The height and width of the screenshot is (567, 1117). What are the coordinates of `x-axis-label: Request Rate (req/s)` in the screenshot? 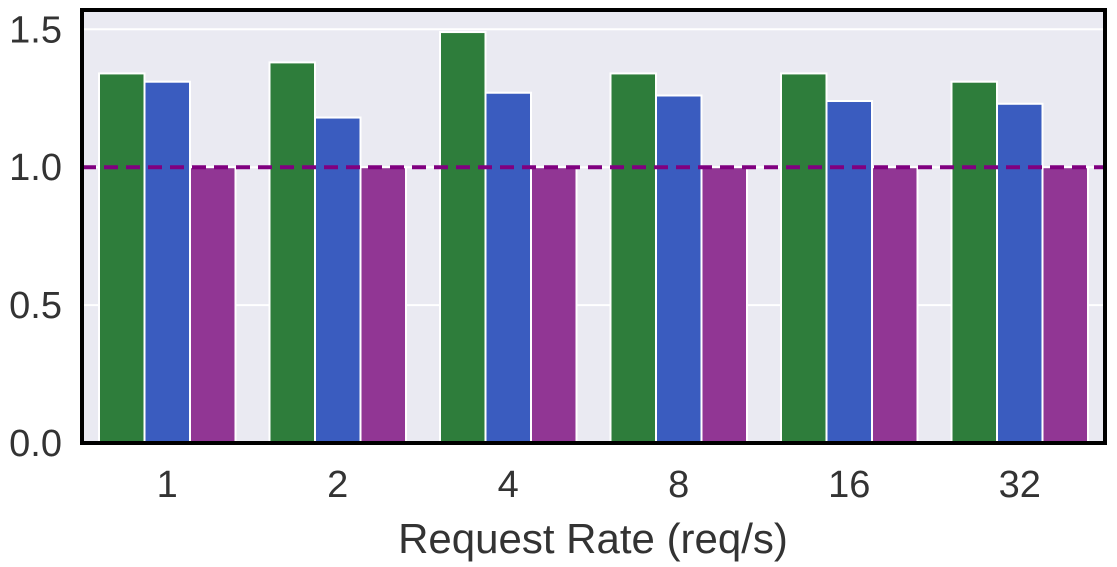 It's located at (593, 538).